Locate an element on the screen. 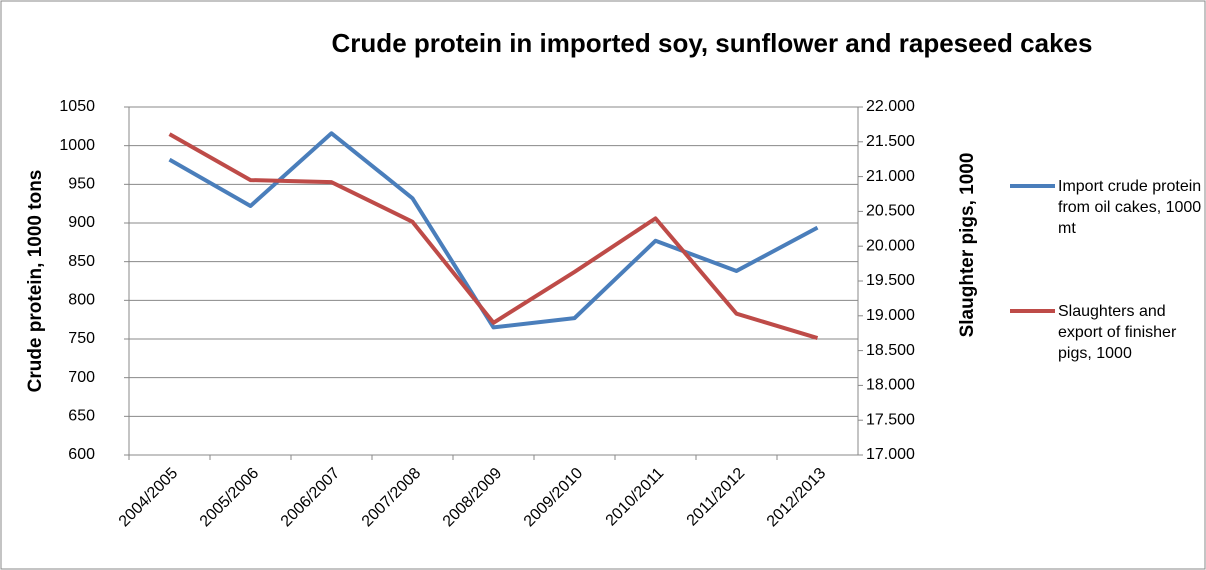 The height and width of the screenshot is (570, 1206). y-tick-label: 600 is located at coordinates (81, 454).